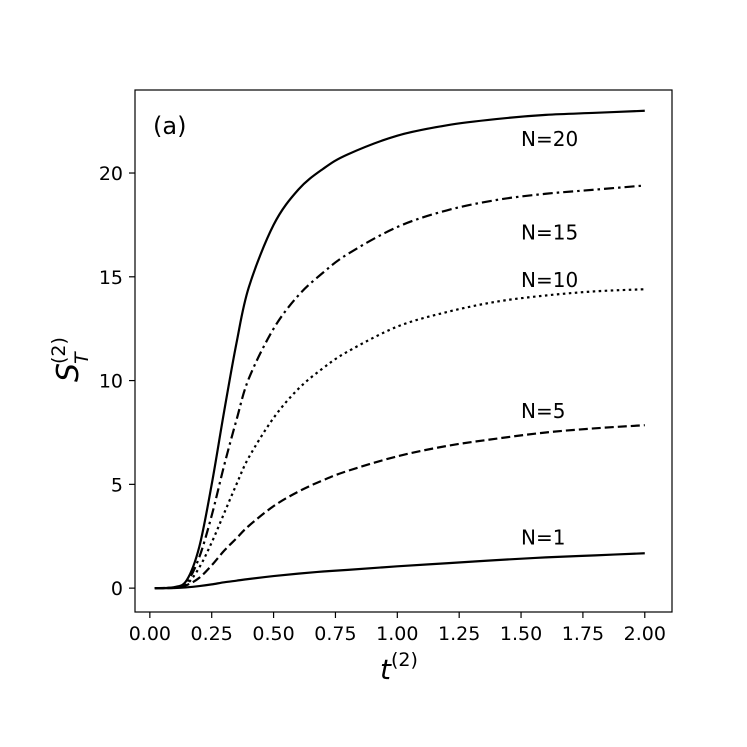 The image size is (747, 747). Describe the element at coordinates (459, 634) in the screenshot. I see `x-tick-label: 1.25` at that location.